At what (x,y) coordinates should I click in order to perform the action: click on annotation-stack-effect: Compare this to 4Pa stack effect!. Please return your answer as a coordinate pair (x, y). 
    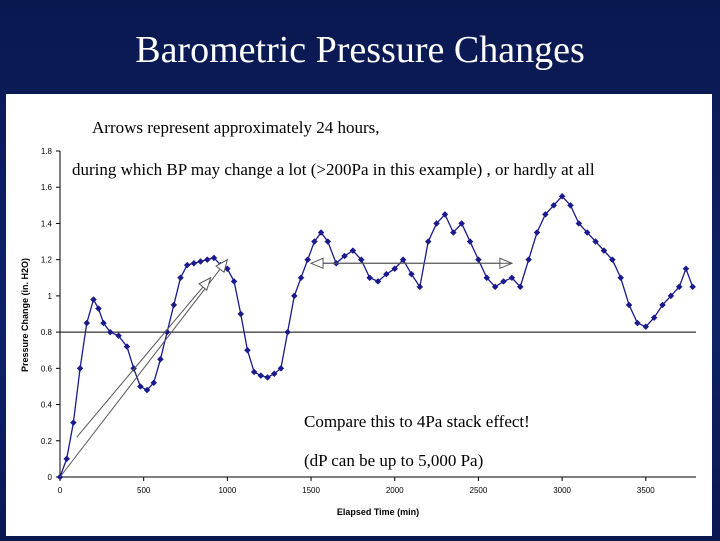
    Looking at the image, I should click on (417, 421).